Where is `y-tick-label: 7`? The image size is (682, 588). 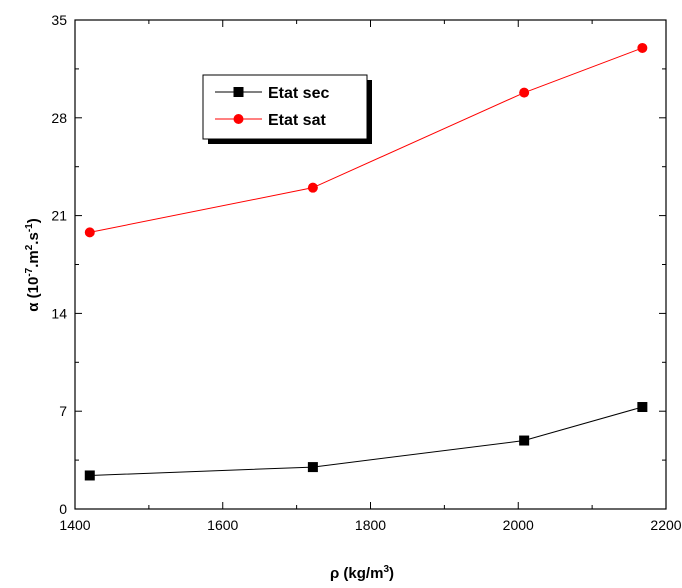 y-tick-label: 7 is located at coordinates (63, 411).